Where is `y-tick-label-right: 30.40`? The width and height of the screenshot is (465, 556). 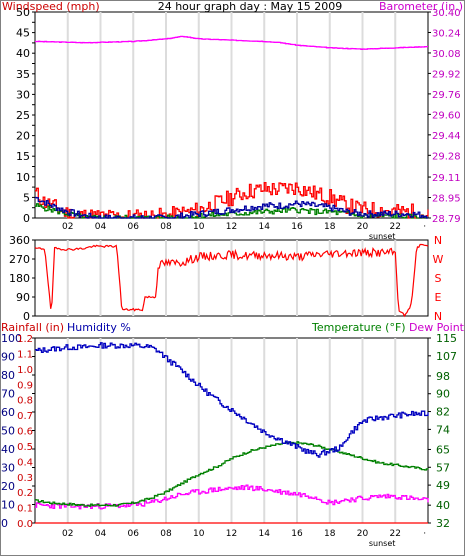 y-tick-label-right: 30.40 is located at coordinates (446, 13).